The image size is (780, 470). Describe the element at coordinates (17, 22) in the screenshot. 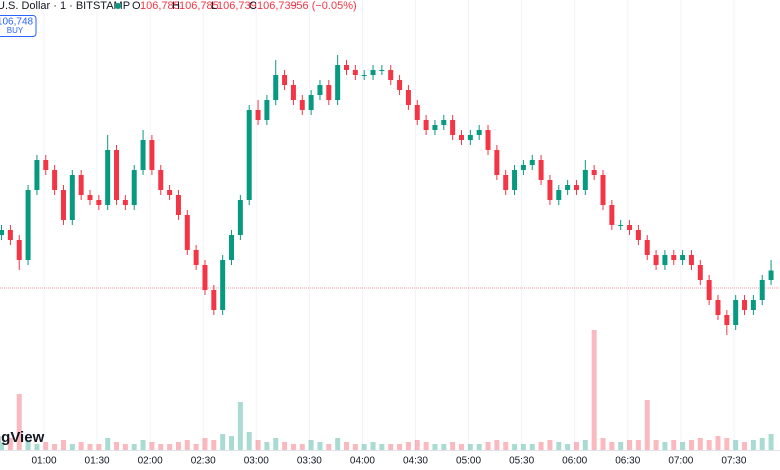

I see `buy-price: 106,748` at that location.